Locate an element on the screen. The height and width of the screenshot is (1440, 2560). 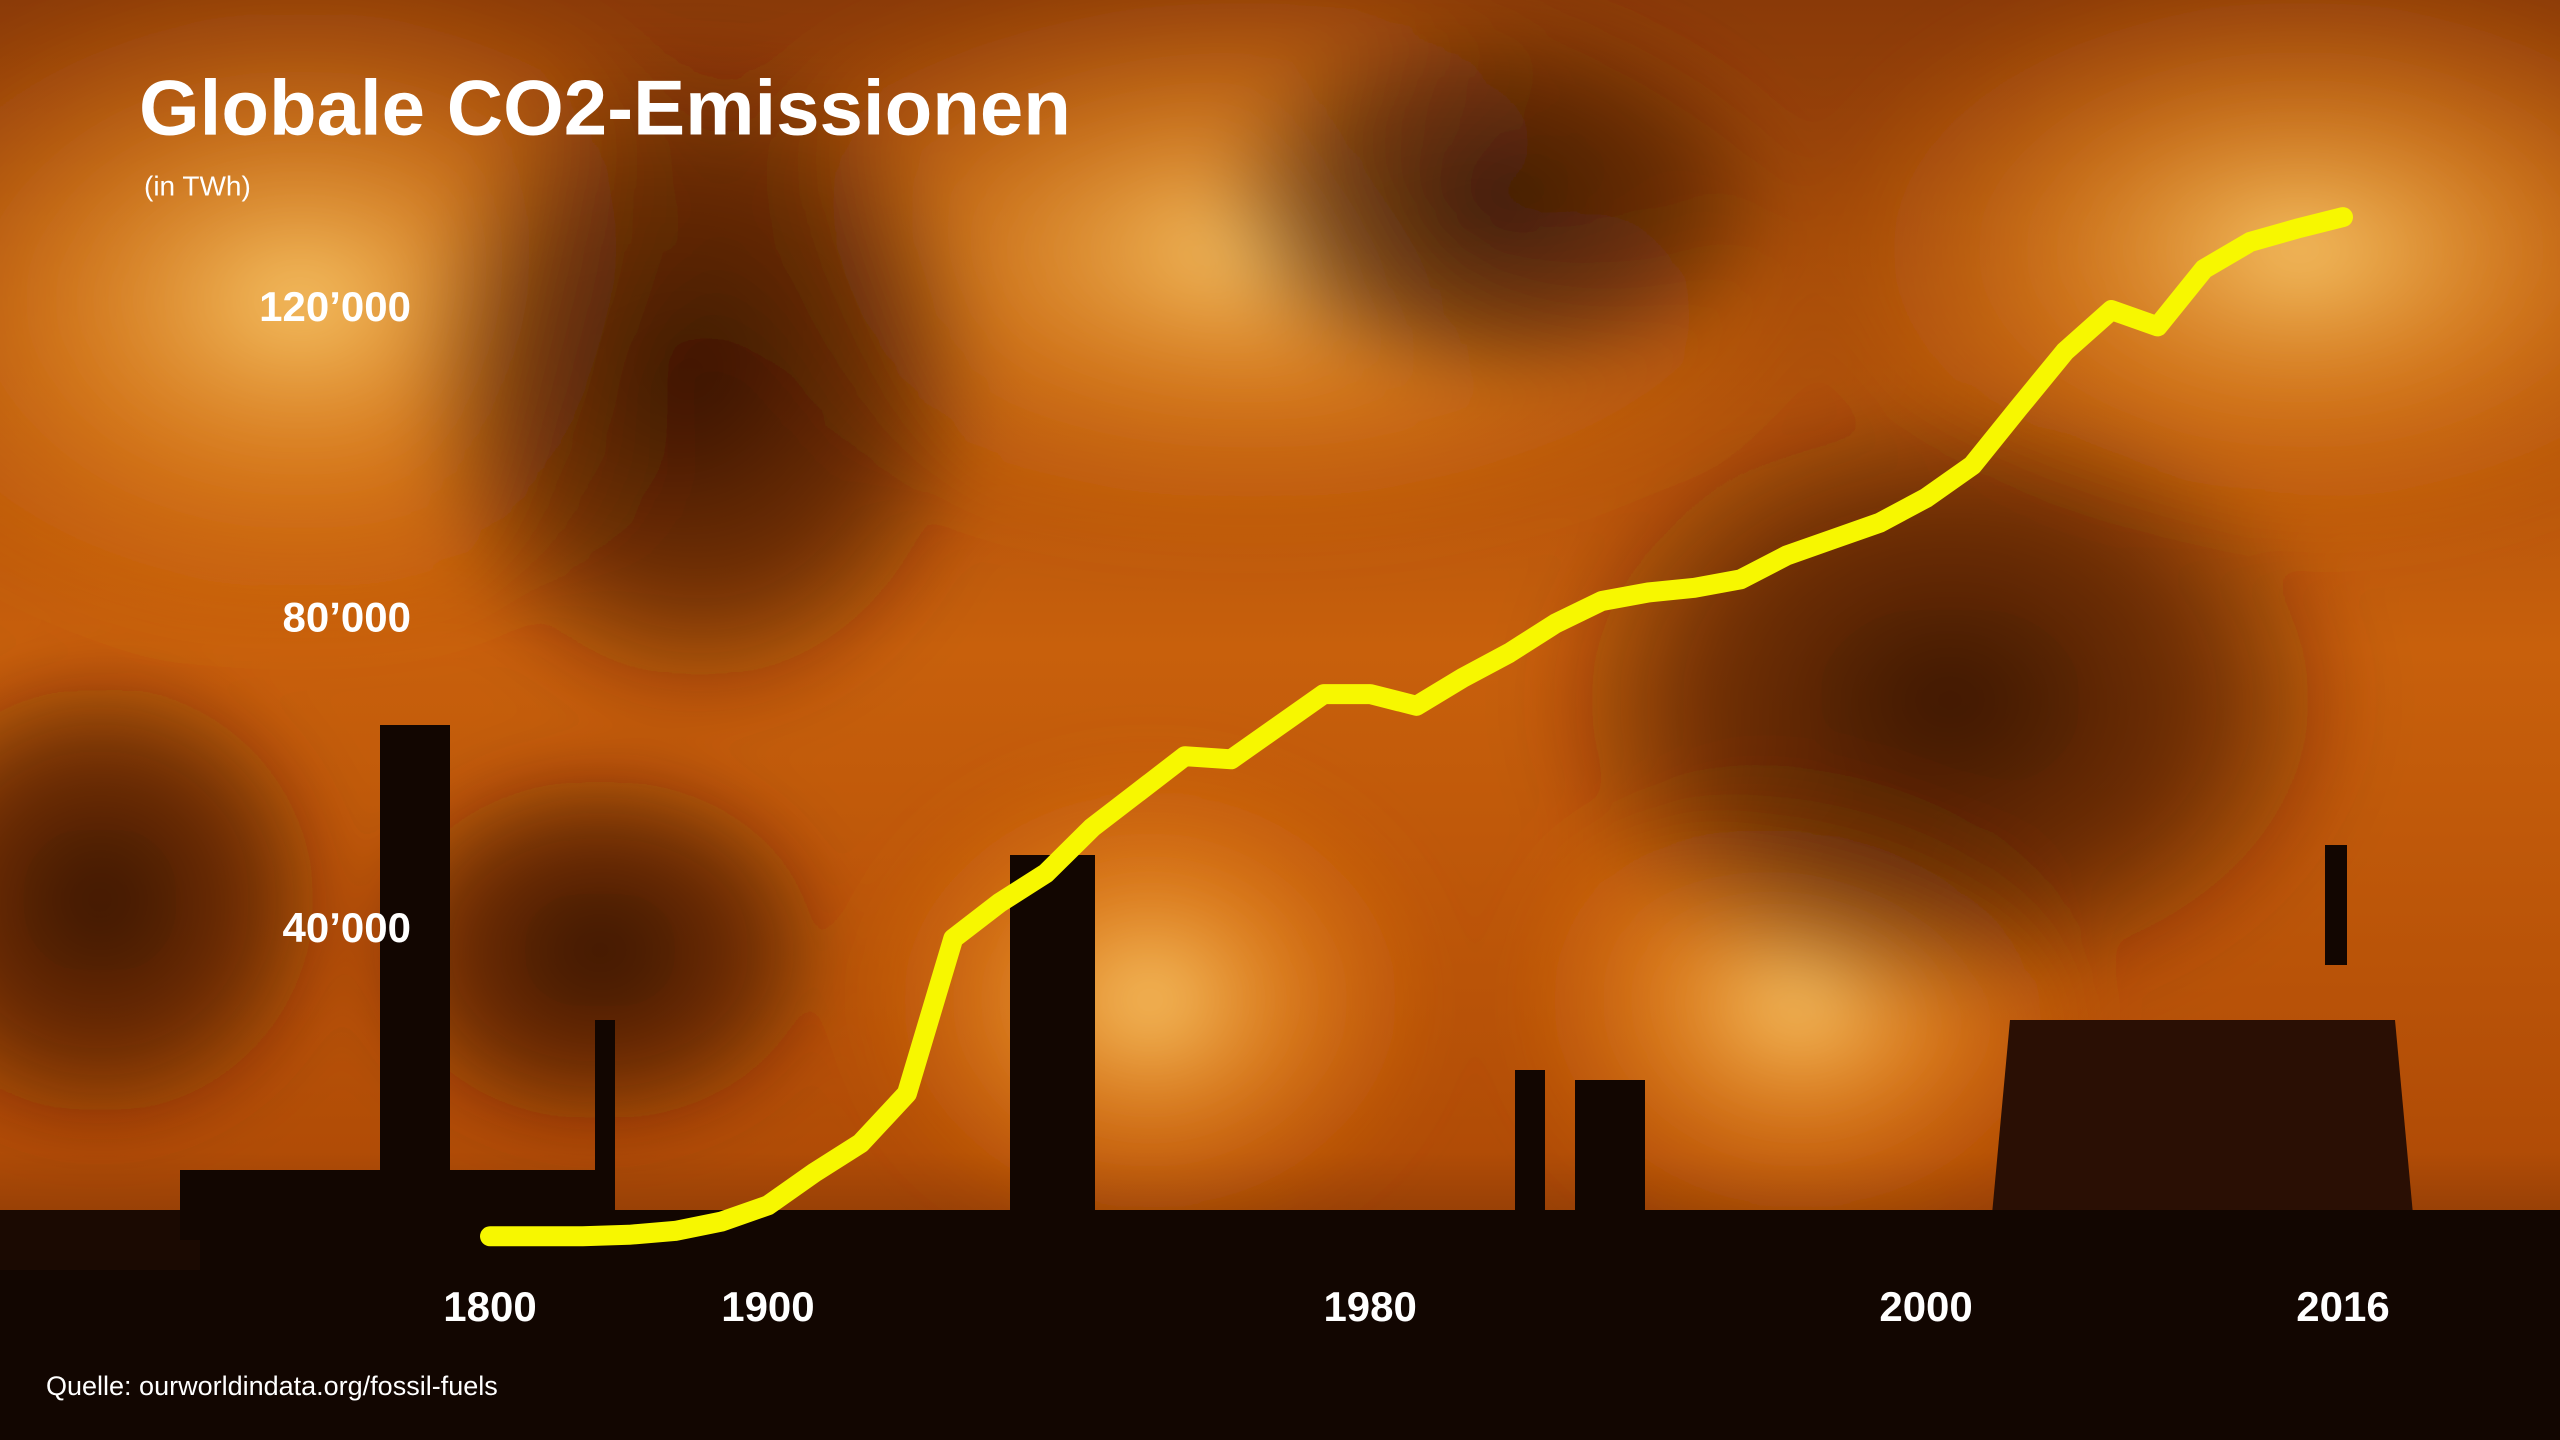
y-tick-label: 40’000 is located at coordinates (347, 927).